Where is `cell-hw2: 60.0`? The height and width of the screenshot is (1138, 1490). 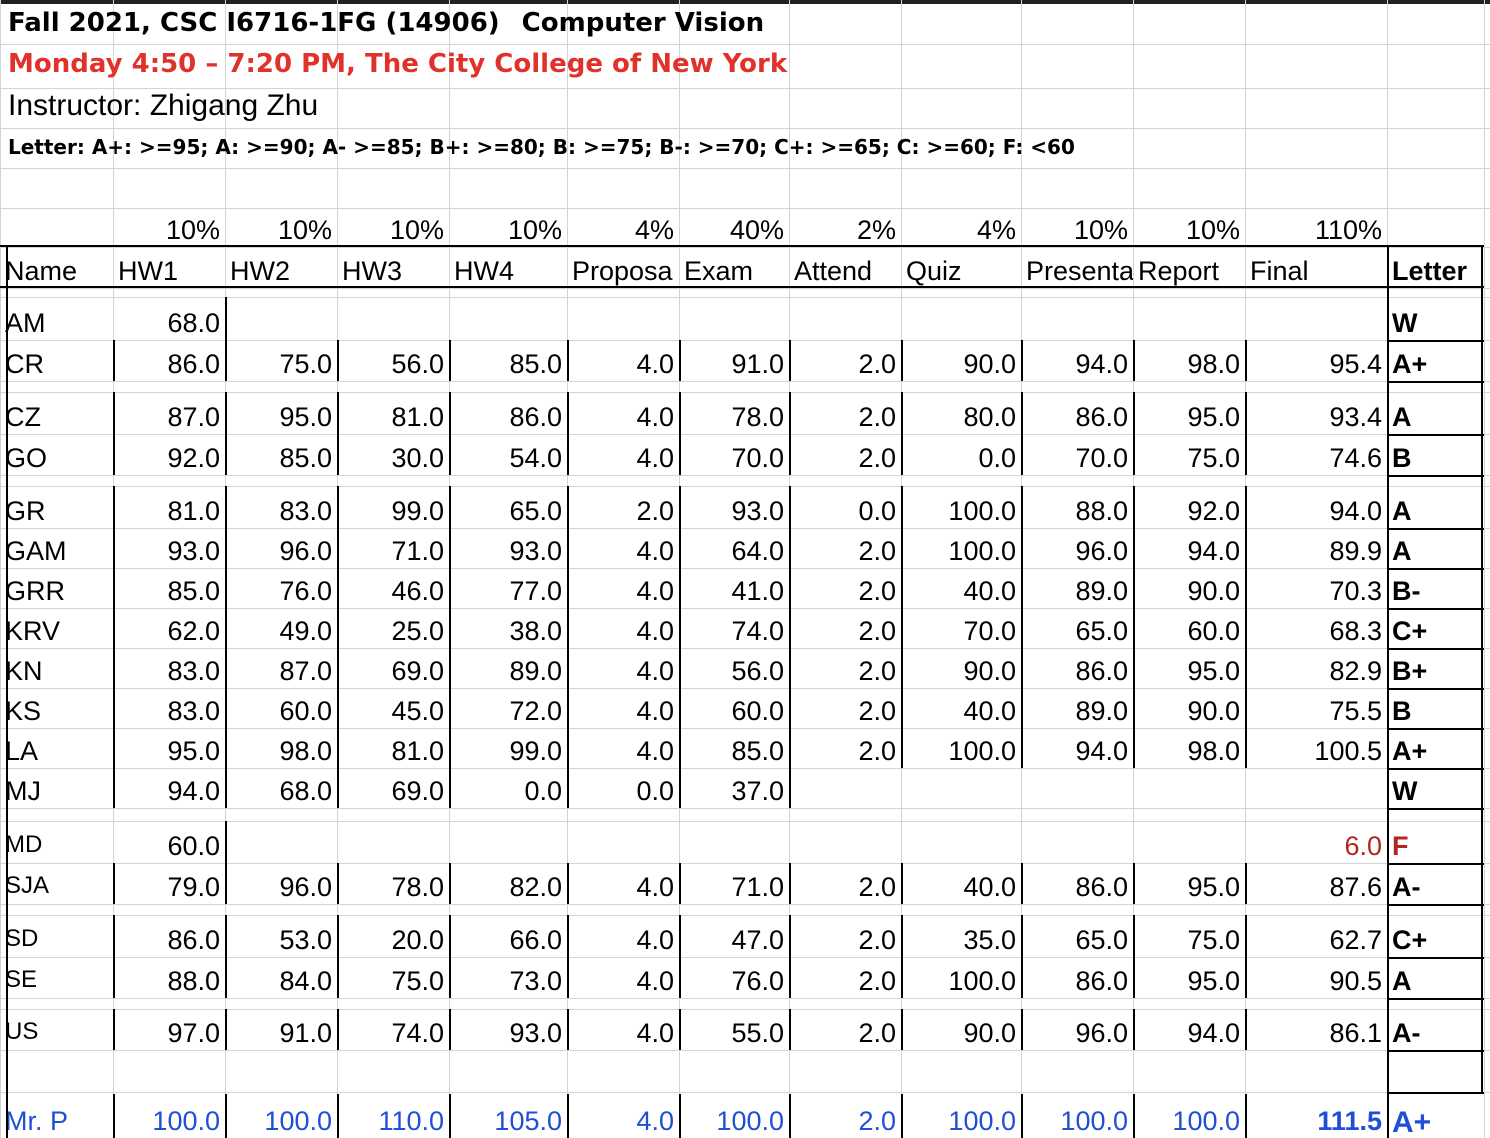 cell-hw2: 60.0 is located at coordinates (305, 711).